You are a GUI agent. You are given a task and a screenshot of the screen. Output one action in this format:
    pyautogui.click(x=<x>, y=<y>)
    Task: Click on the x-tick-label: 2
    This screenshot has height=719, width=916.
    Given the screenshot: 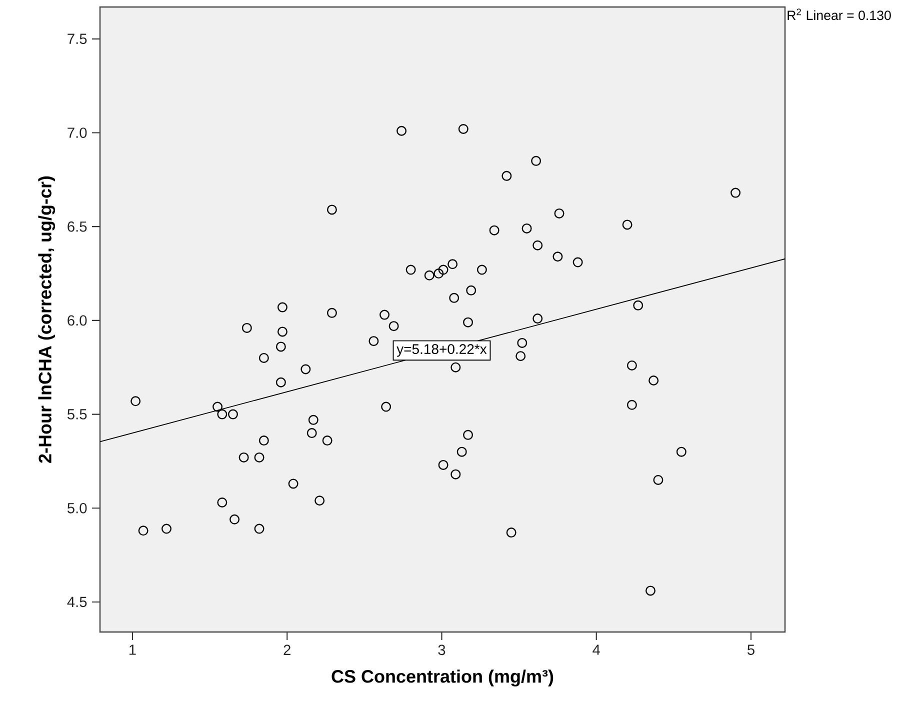 What is the action you would take?
    pyautogui.click(x=287, y=649)
    